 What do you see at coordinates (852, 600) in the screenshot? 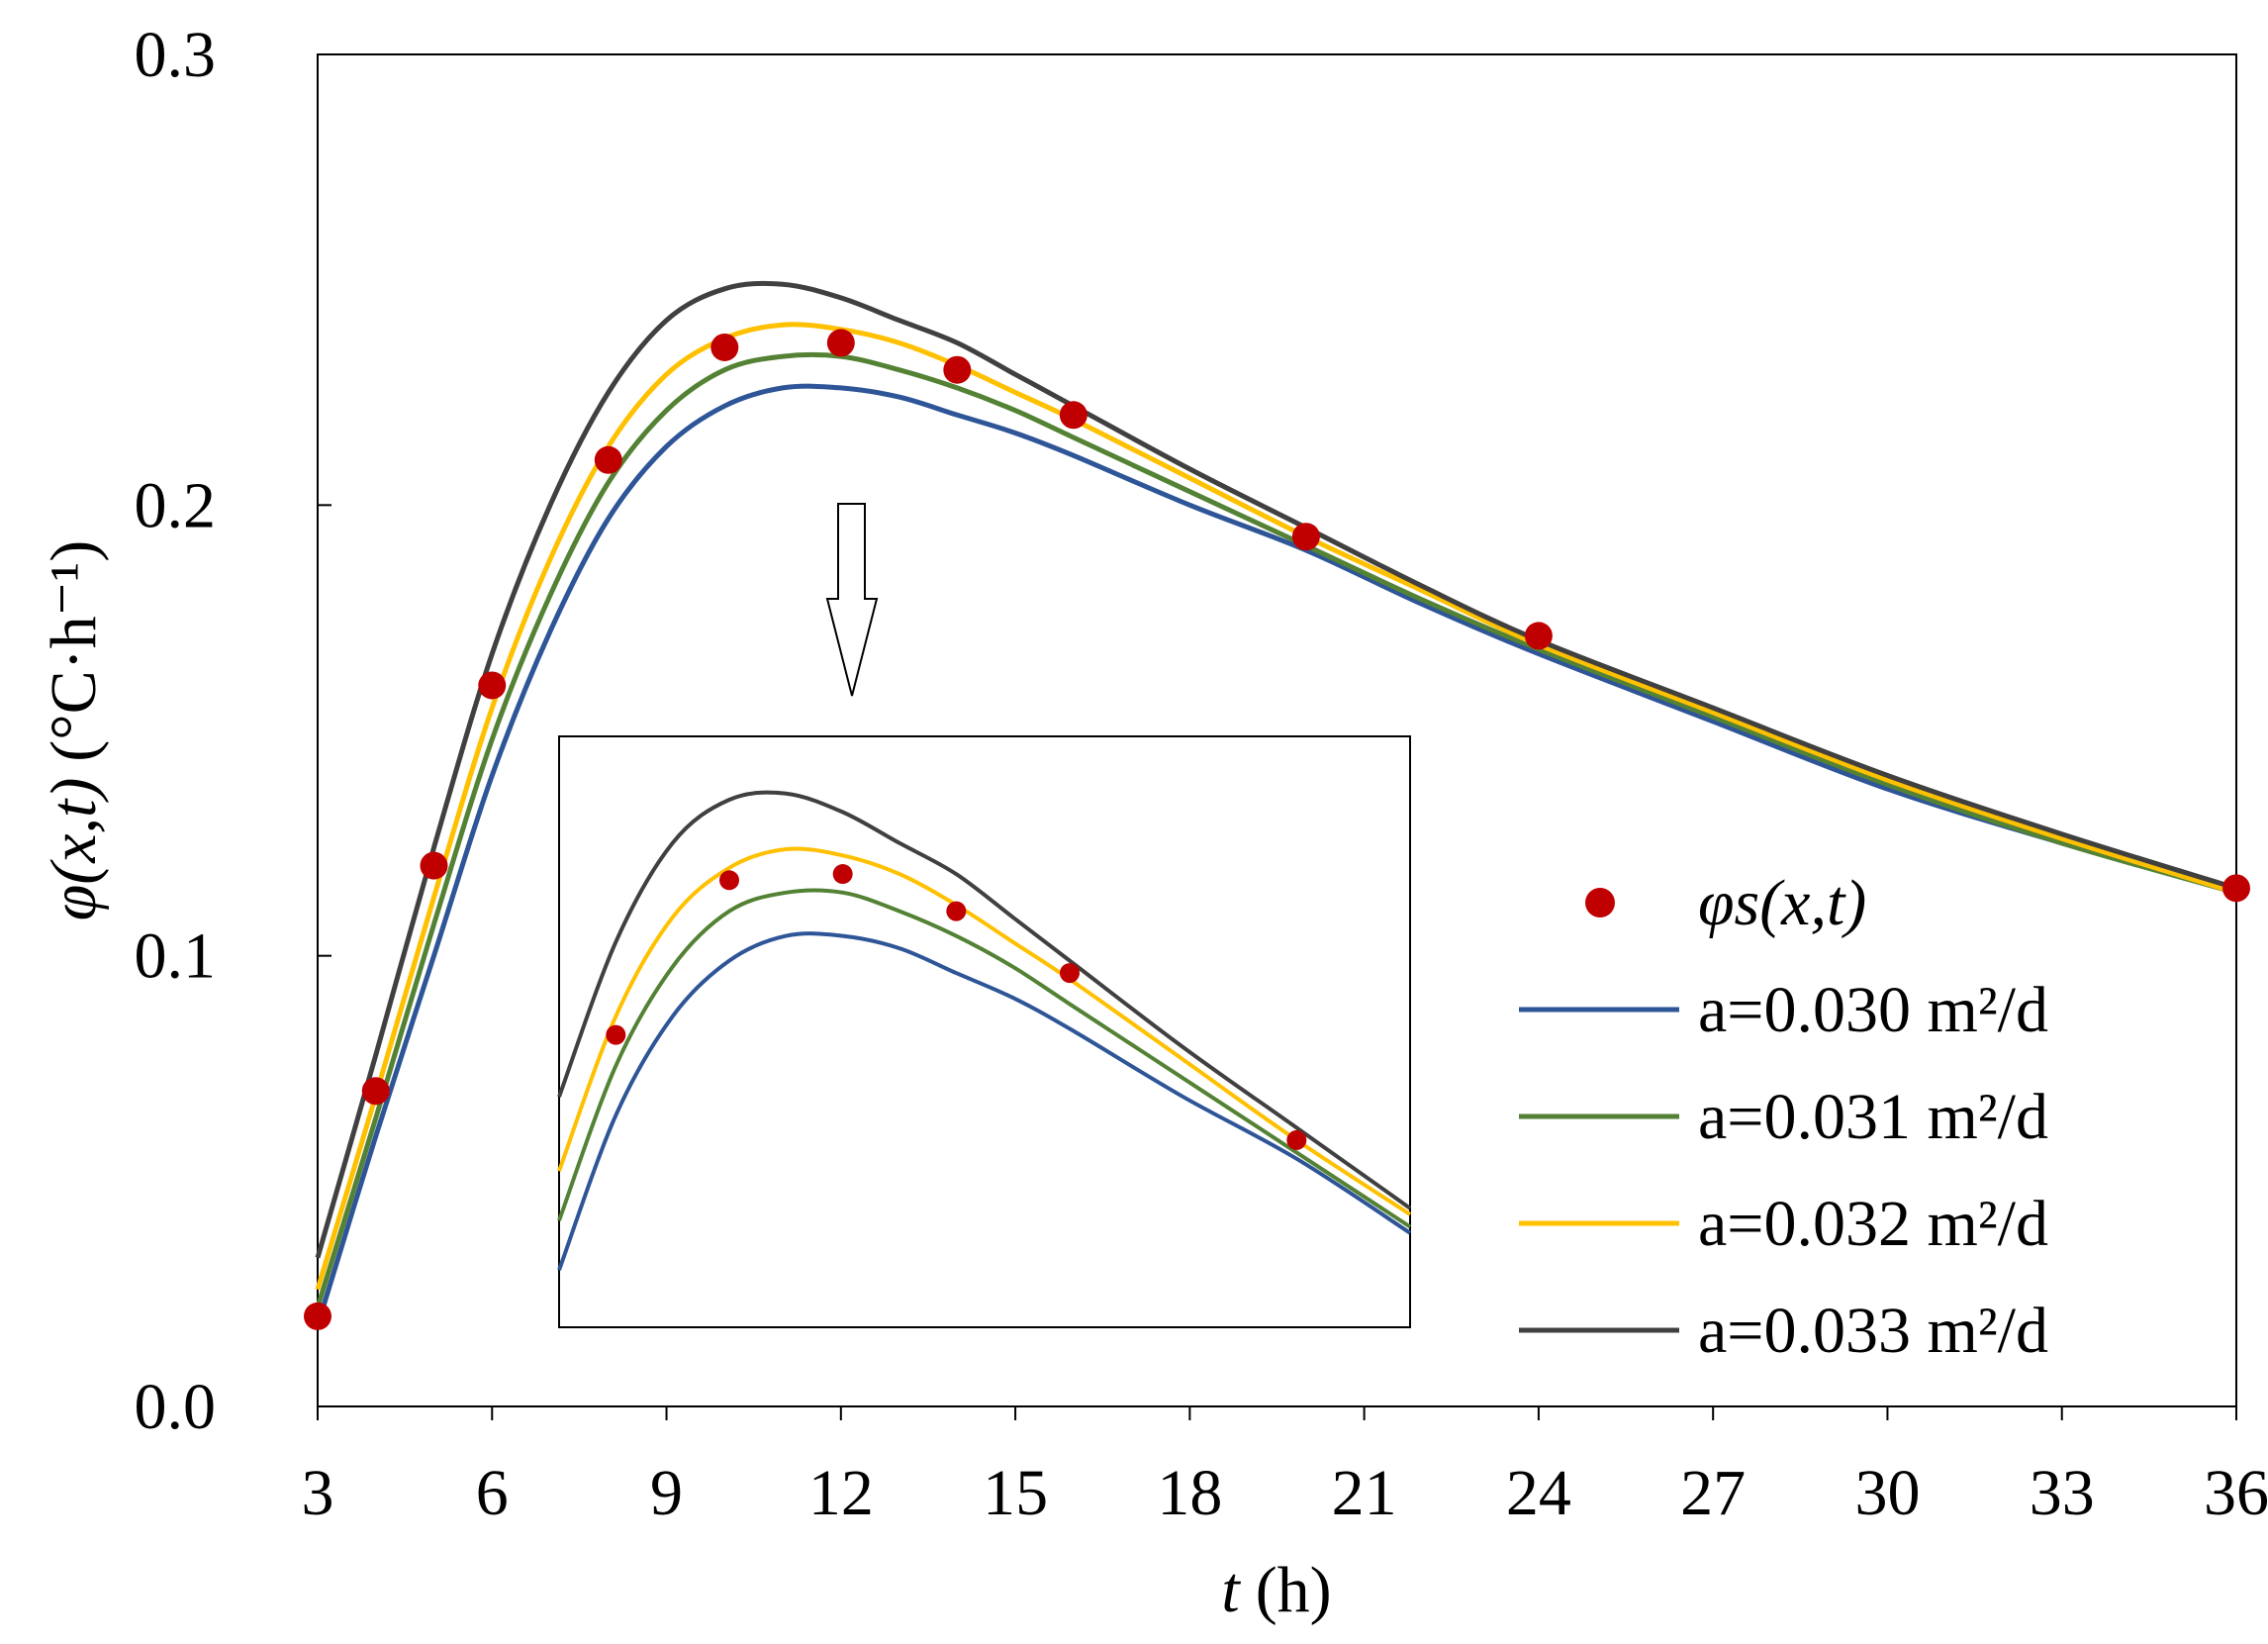
I see `zoom-arrow` at bounding box center [852, 600].